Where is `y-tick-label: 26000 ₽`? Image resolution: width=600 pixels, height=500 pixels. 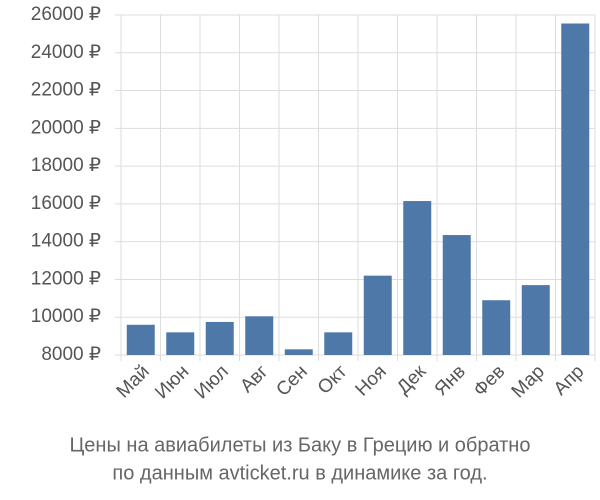
y-tick-label: 26000 ₽ is located at coordinates (66, 14).